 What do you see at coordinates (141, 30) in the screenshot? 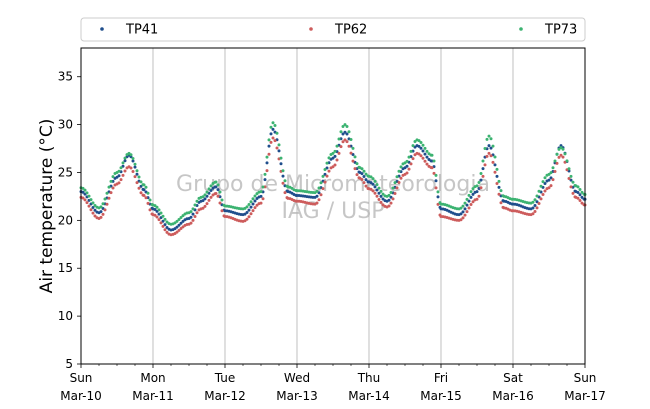
I see `legend-label: TP41` at bounding box center [141, 30].